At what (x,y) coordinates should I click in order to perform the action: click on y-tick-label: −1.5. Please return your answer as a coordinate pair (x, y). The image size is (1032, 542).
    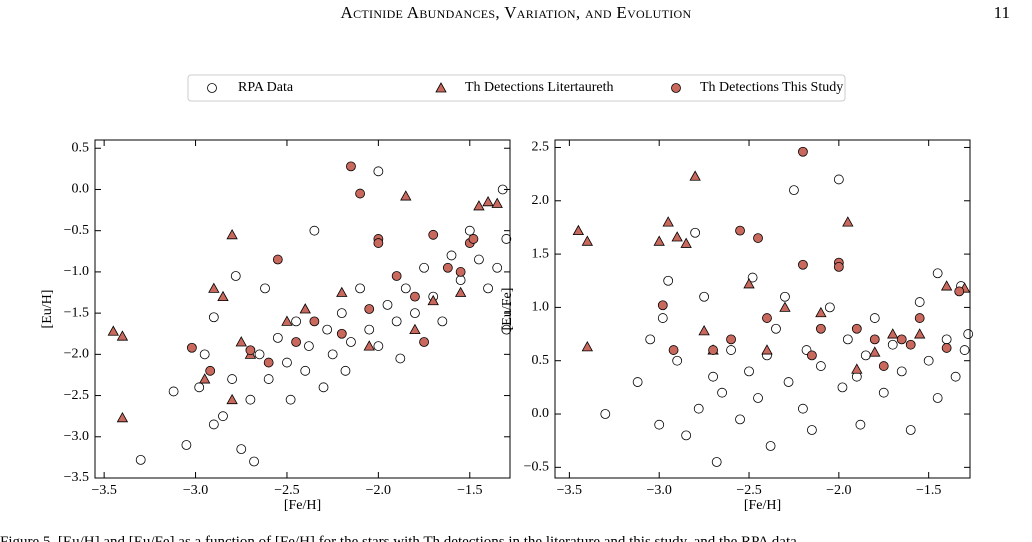
    Looking at the image, I should click on (76, 312).